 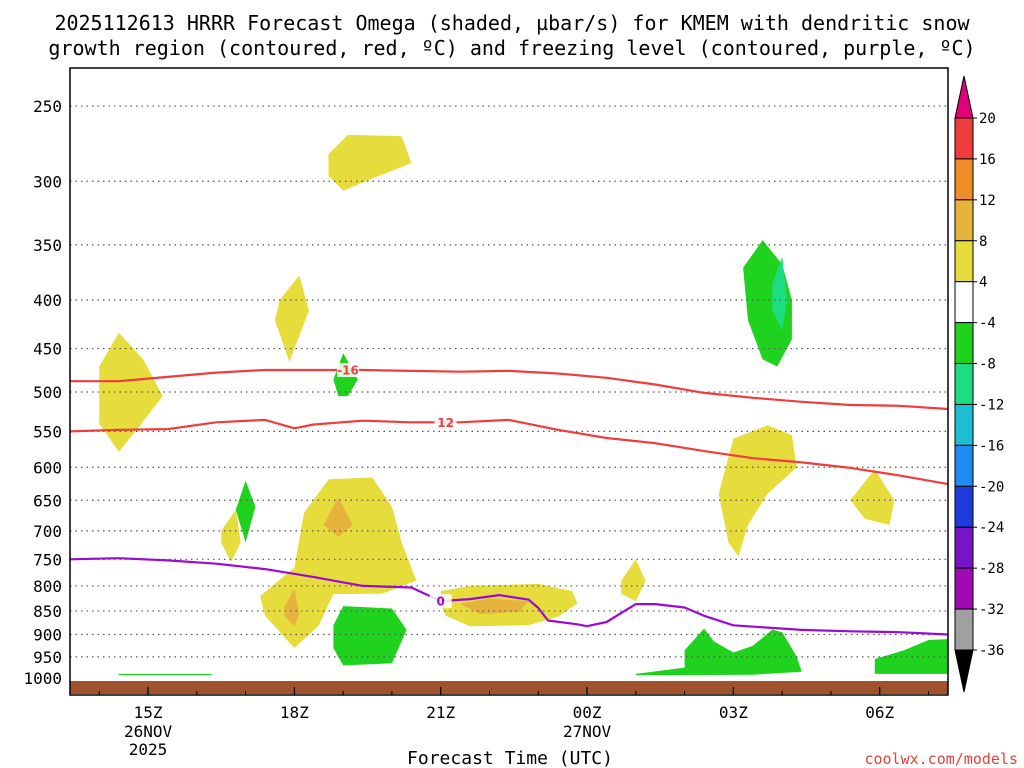 What do you see at coordinates (964, 97) in the screenshot?
I see `colorbar-top-arrow` at bounding box center [964, 97].